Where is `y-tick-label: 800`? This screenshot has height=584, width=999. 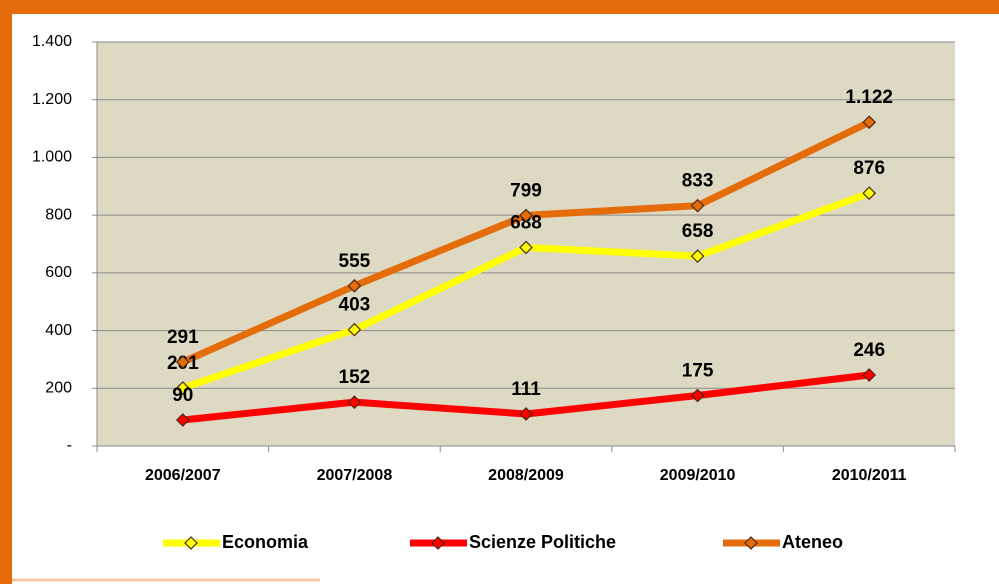
y-tick-label: 800 is located at coordinates (58, 214).